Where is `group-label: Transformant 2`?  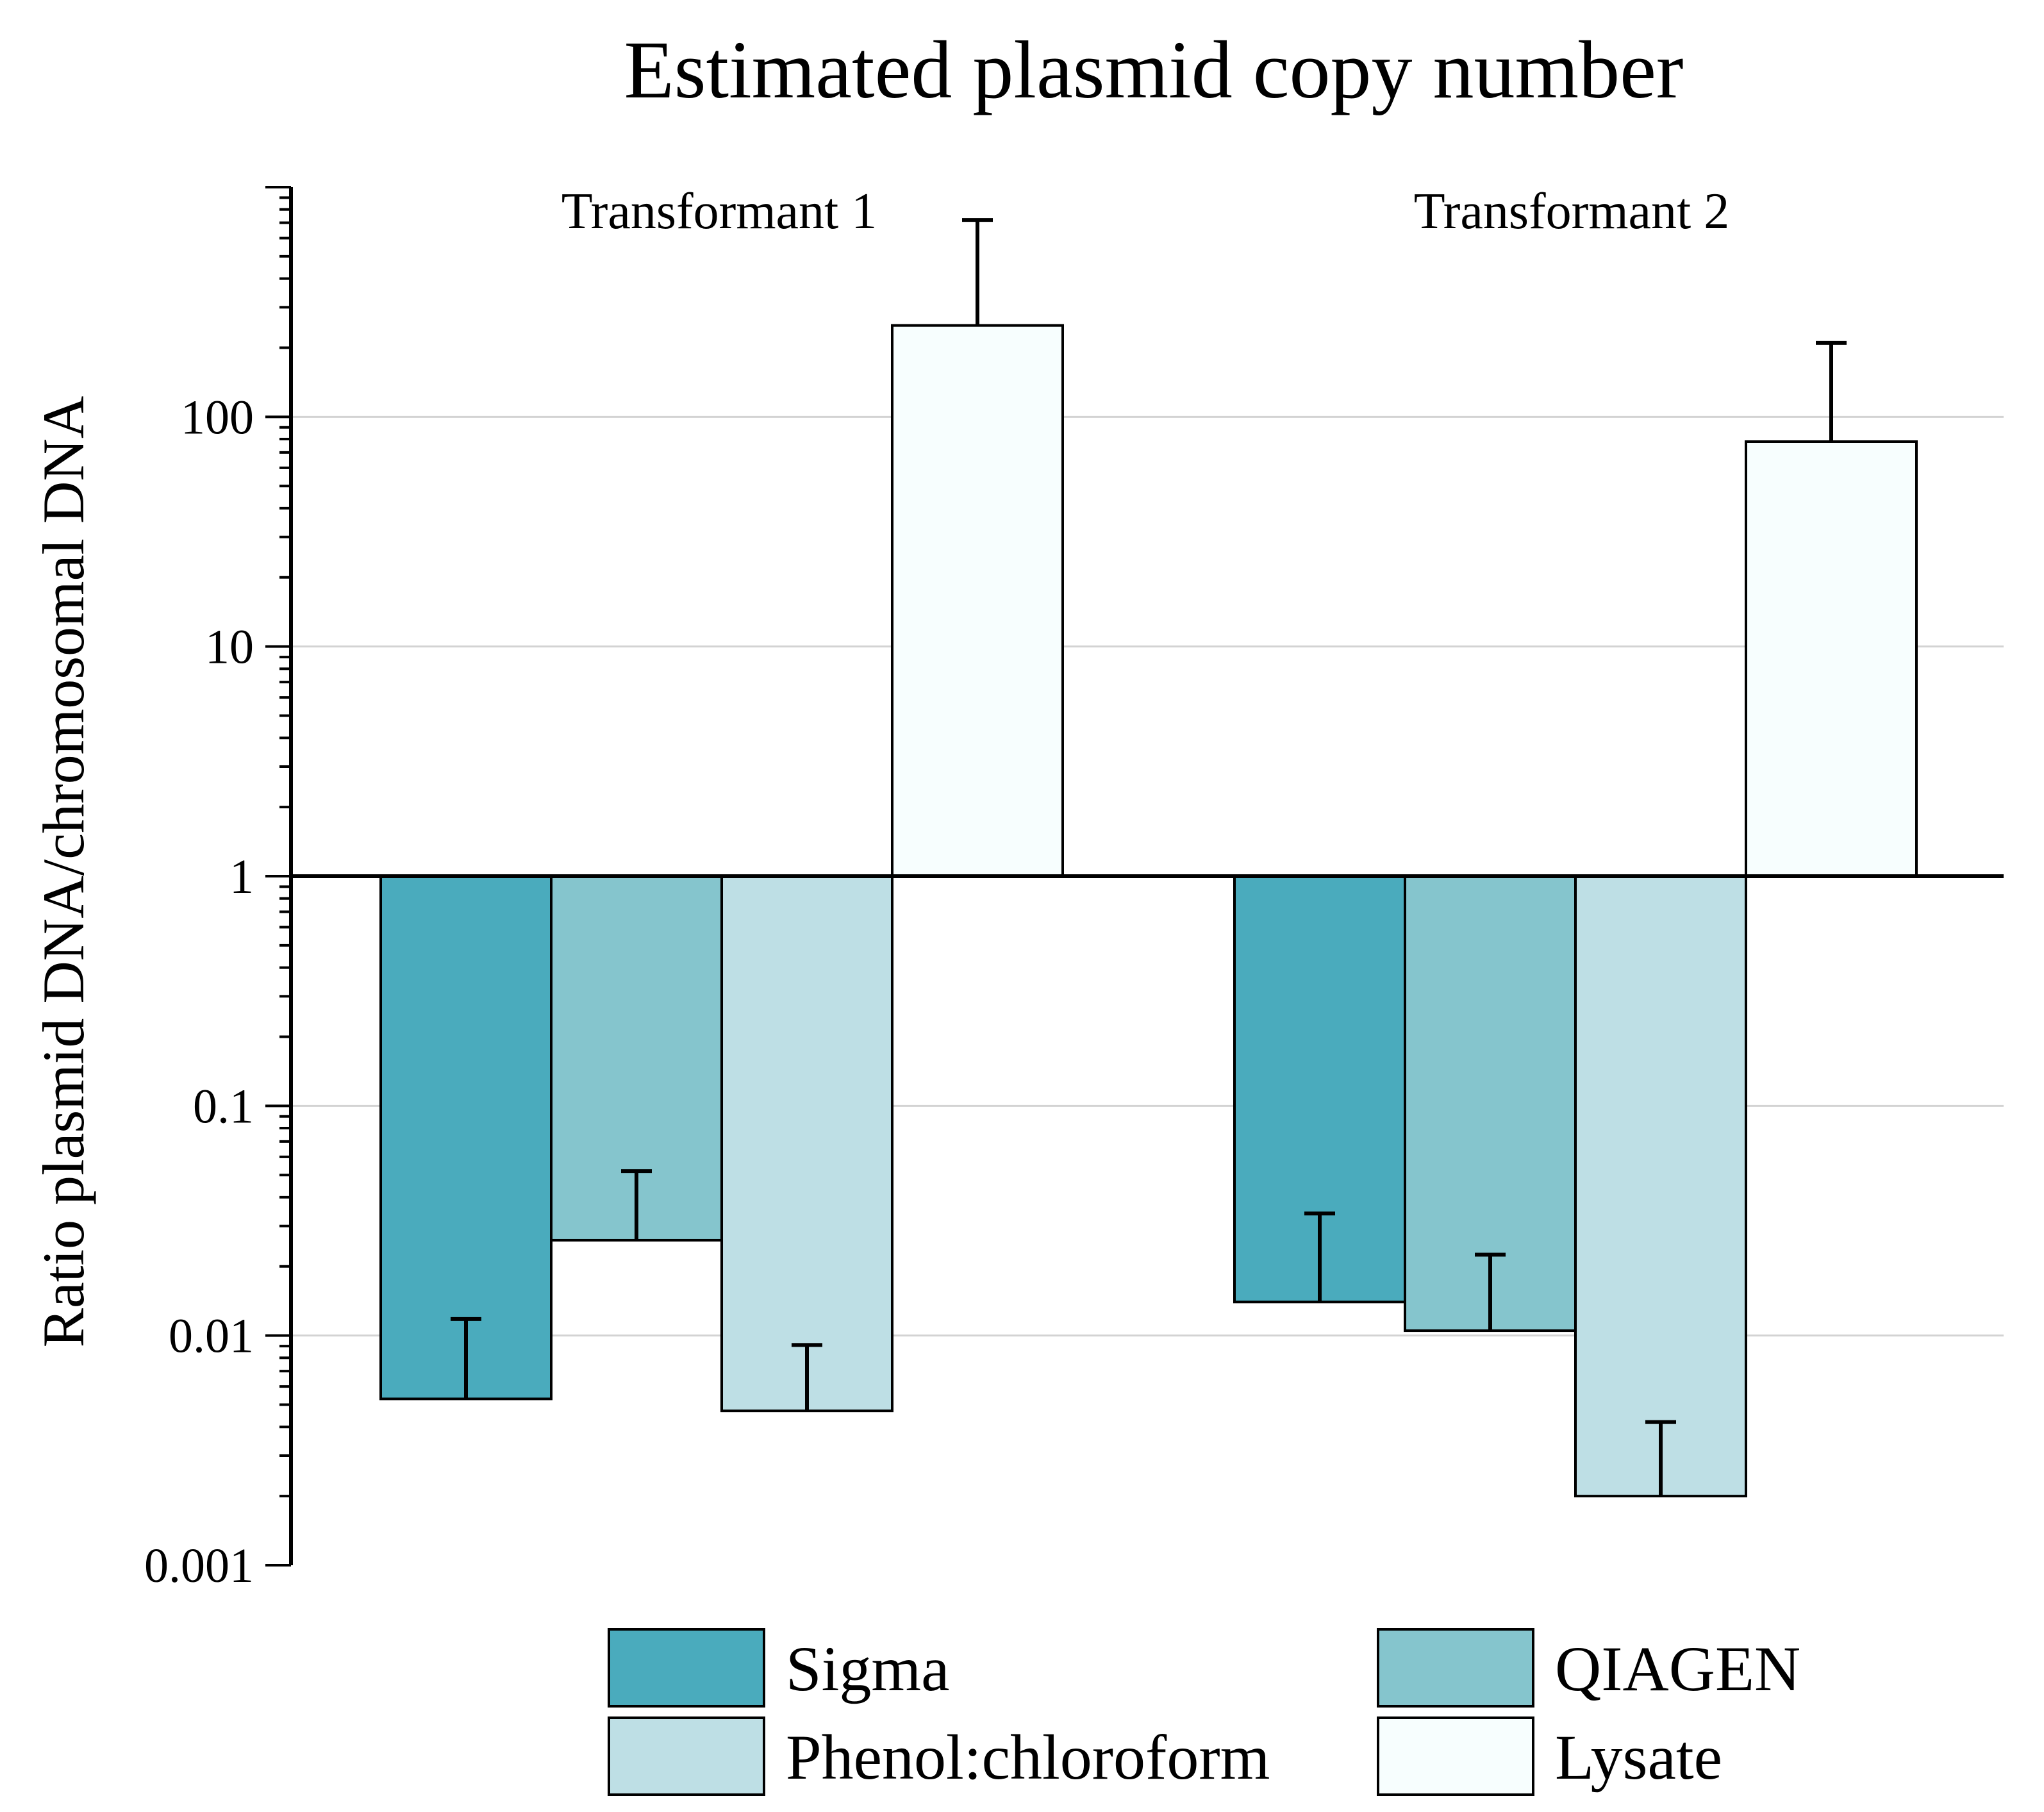 group-label: Transformant 2 is located at coordinates (1572, 211).